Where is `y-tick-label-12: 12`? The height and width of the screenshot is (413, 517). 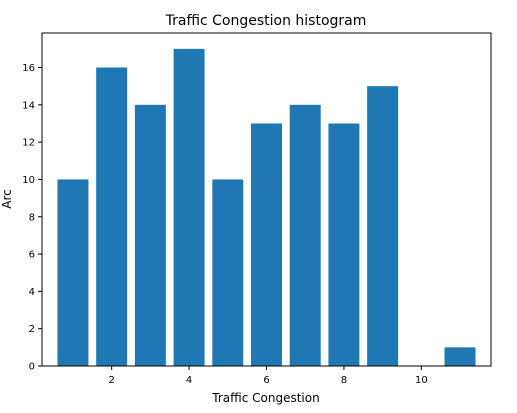 y-tick-label-12: 12 is located at coordinates (28, 143).